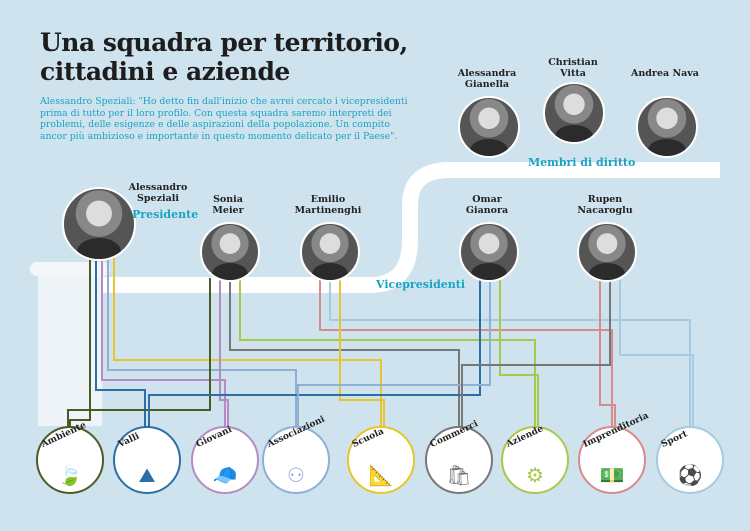 Image resolution: width=750 pixels, height=531 pixels. Describe the element at coordinates (489, 127) in the screenshot. I see `photo-gianella` at that location.